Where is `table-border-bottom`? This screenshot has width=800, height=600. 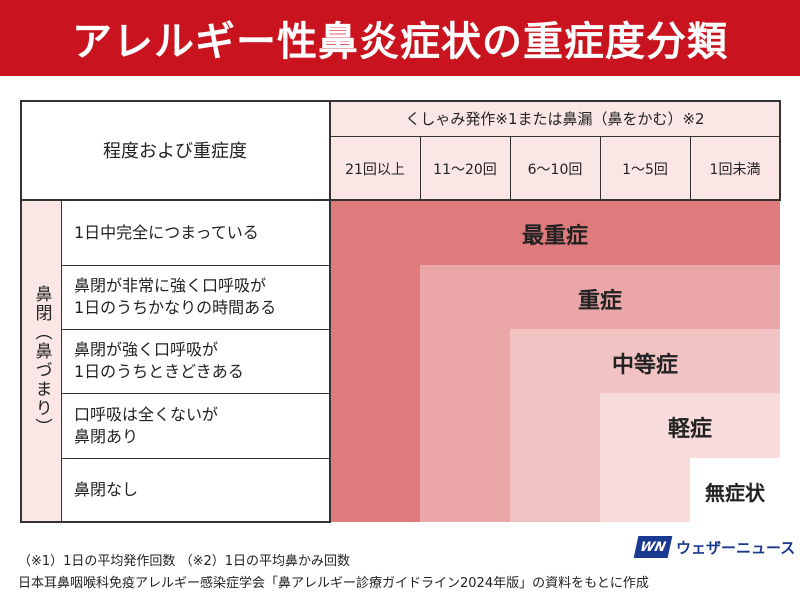
table-border-bottom is located at coordinates (175, 522).